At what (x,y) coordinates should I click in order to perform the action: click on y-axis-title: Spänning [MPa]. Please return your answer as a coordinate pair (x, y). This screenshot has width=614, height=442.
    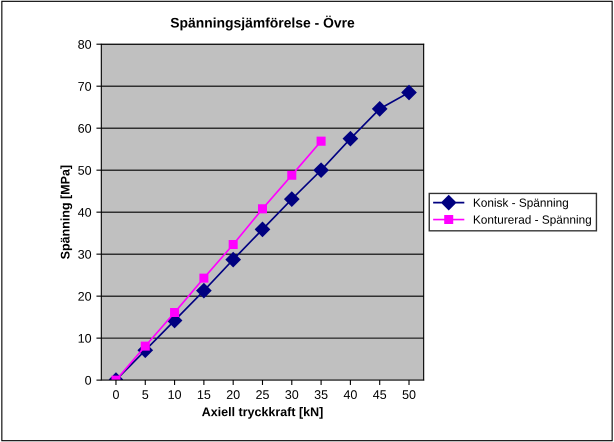
    Looking at the image, I should click on (66, 213).